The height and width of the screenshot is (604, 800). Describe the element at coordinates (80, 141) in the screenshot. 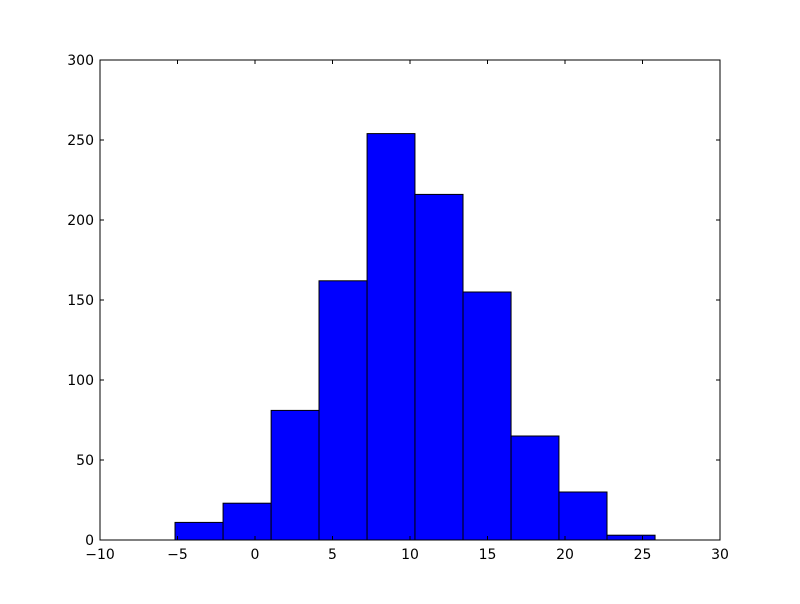

I see `y-tick-label: 250` at that location.